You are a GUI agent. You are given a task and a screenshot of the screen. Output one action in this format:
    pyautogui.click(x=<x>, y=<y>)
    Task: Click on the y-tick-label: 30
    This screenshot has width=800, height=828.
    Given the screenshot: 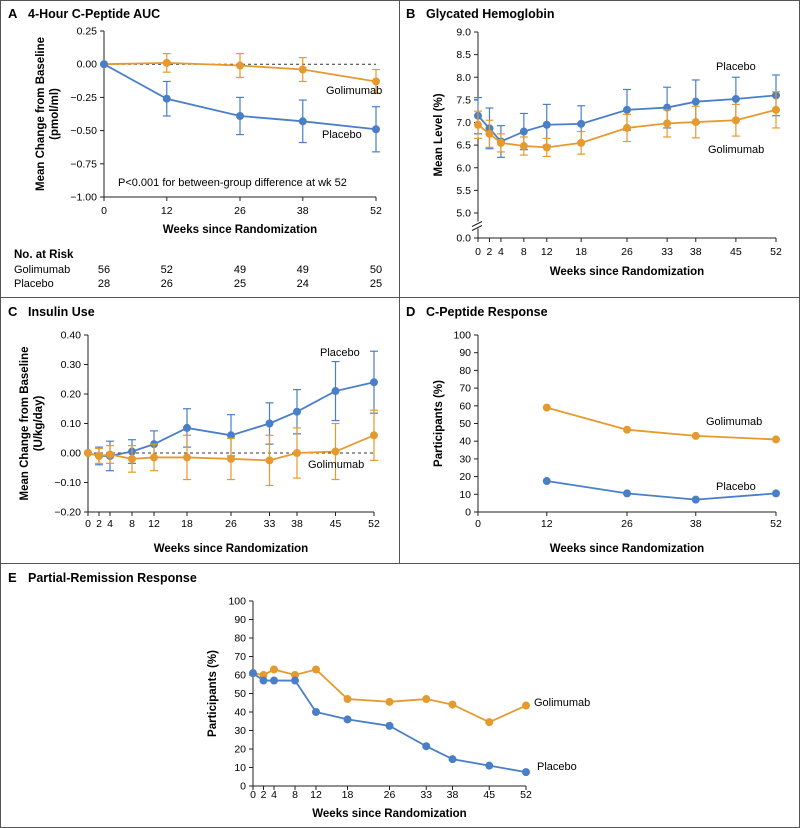 What is the action you would take?
    pyautogui.click(x=240, y=731)
    